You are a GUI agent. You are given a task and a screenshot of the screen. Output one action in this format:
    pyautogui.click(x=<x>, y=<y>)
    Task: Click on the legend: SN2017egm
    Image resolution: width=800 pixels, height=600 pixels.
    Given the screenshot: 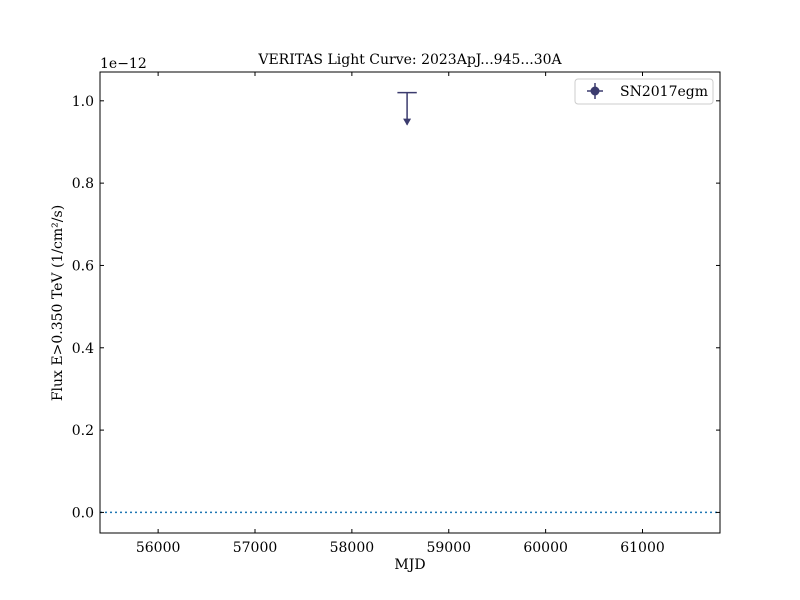 What is the action you would take?
    pyautogui.click(x=644, y=91)
    